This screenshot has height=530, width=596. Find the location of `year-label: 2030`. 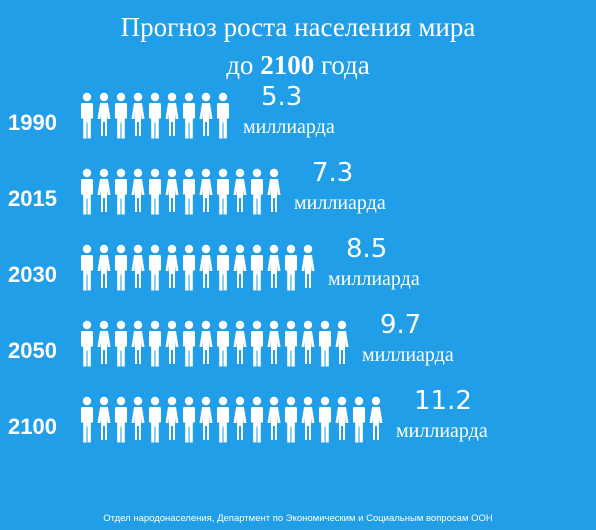

year-label: 2030 is located at coordinates (32, 274).